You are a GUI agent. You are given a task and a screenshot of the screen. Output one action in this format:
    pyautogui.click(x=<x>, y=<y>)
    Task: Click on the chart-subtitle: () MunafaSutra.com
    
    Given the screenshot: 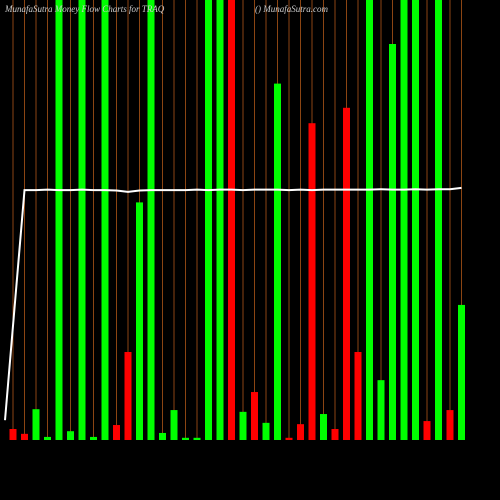 What is the action you would take?
    pyautogui.click(x=291, y=9)
    